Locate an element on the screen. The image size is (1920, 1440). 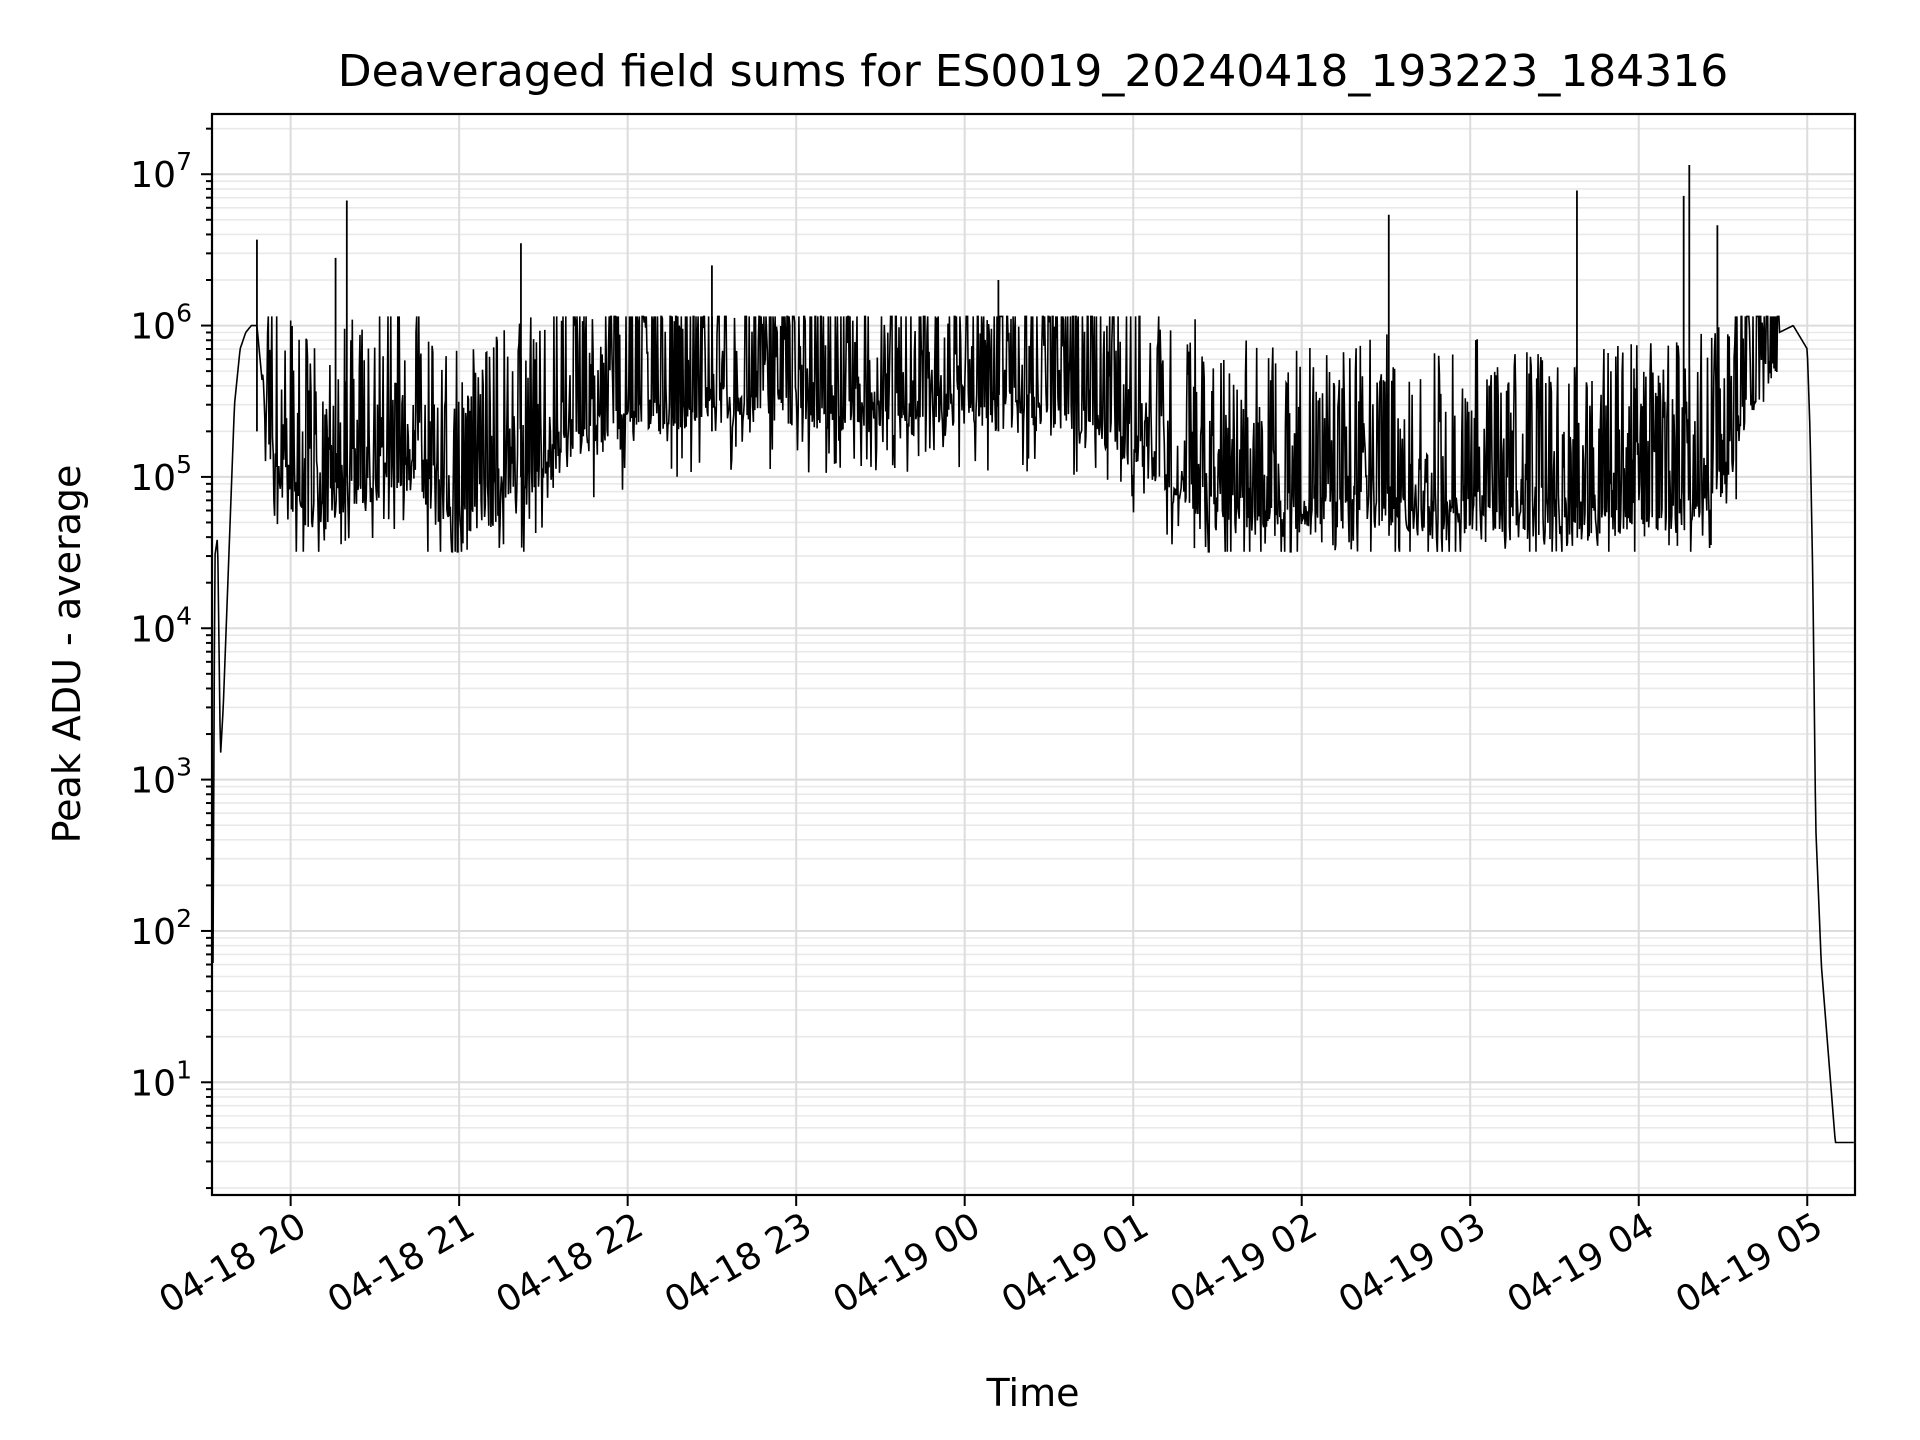
y-tick-label: 10¹ is located at coordinates (161, 1079).